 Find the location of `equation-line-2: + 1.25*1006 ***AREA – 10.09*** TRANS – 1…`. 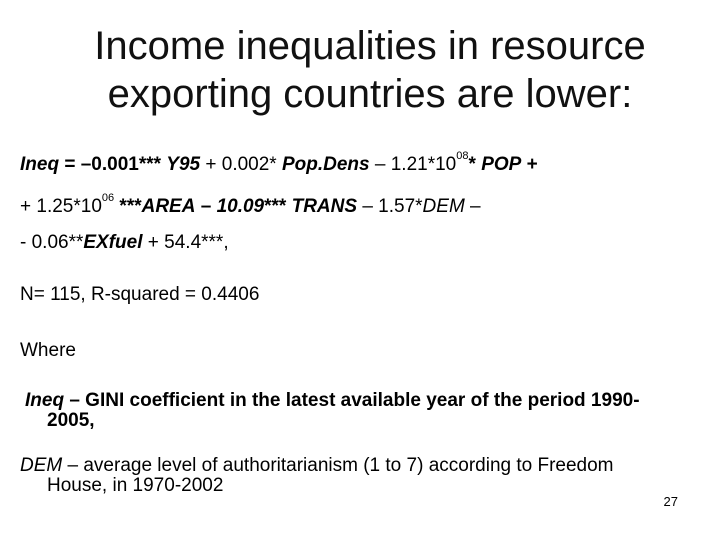

equation-line-2: + 1.25*1006 ***AREA – 10.09*** TRANS – 1… is located at coordinates (250, 205).